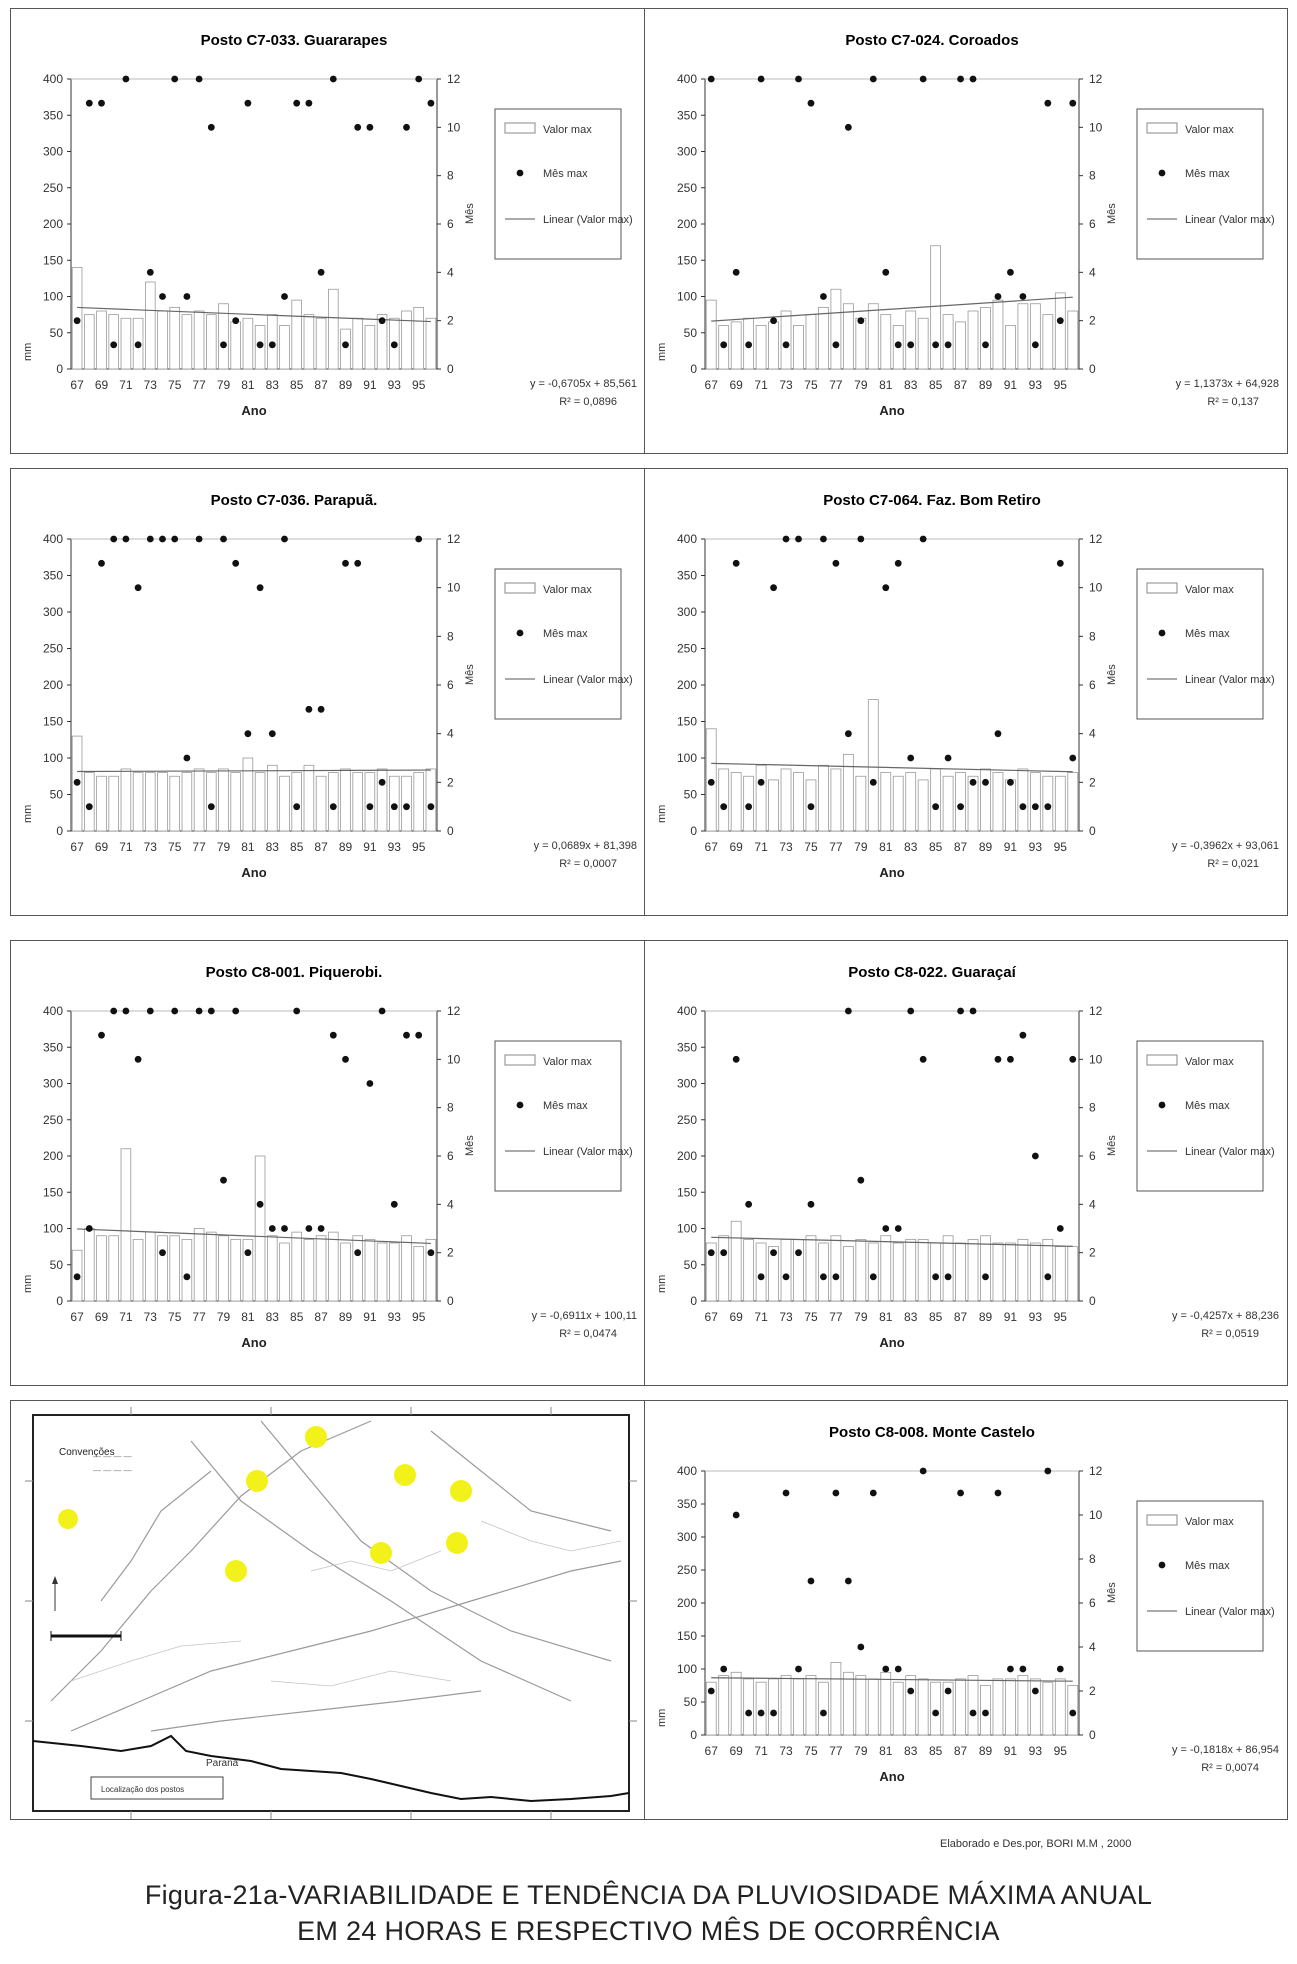  I want to click on legend-label: Linear (Valor max), so click(1230, 1612).